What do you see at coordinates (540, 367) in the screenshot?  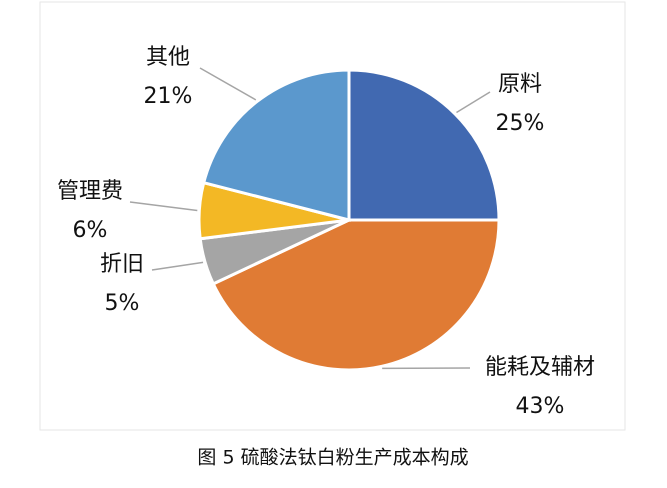 I see `slice-label: 能耗及辅材` at bounding box center [540, 367].